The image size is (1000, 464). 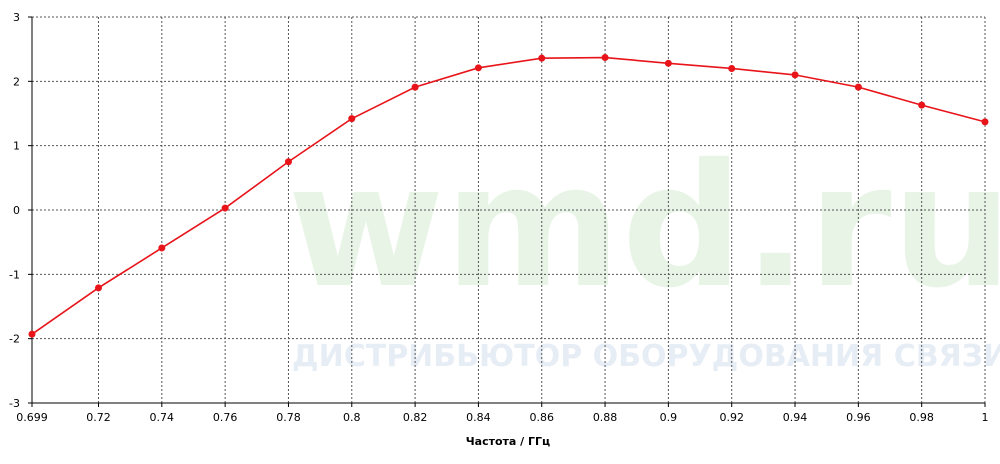 I want to click on y-tick-label: -2, so click(x=14, y=339).